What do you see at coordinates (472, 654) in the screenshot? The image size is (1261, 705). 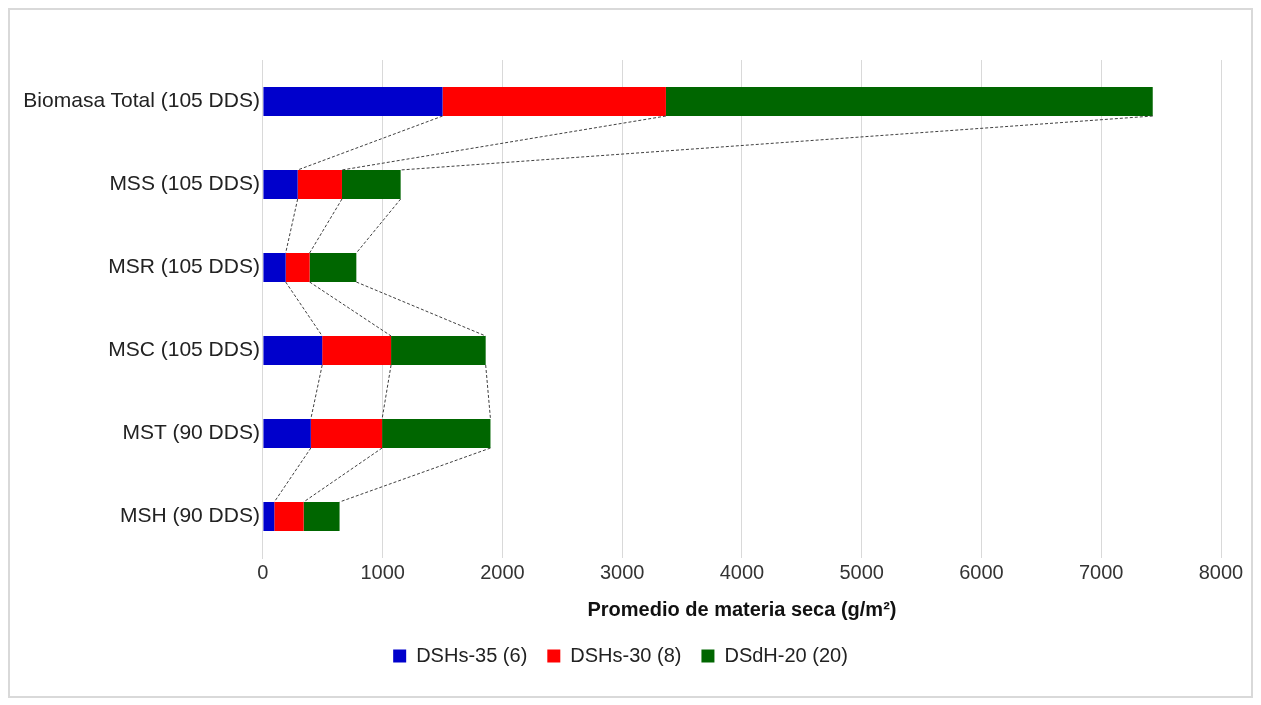 I see `legend-label: DSHs-35 (6)` at bounding box center [472, 654].